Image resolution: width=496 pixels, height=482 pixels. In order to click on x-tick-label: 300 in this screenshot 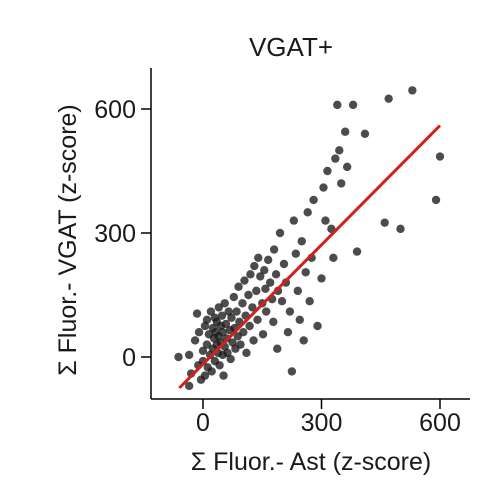, I will do `click(322, 423)`.